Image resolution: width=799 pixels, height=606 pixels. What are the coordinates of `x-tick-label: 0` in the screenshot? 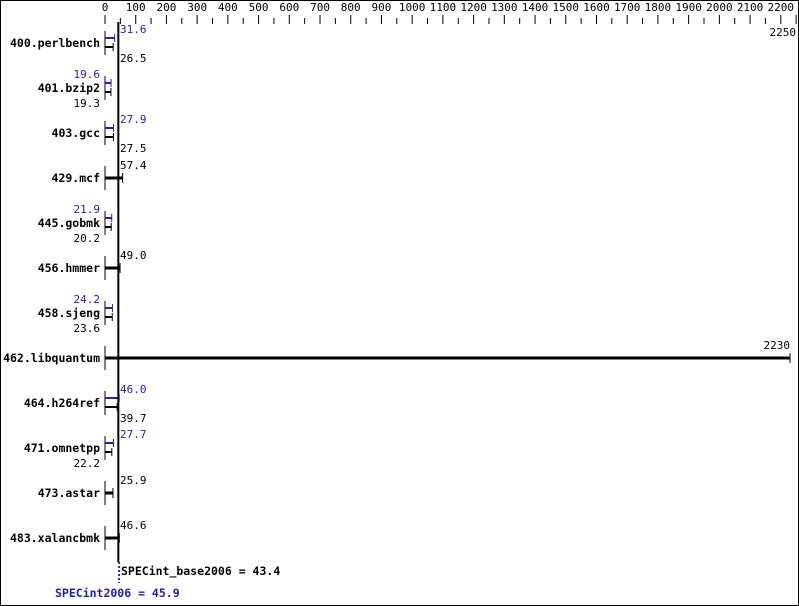 It's located at (105, 7).